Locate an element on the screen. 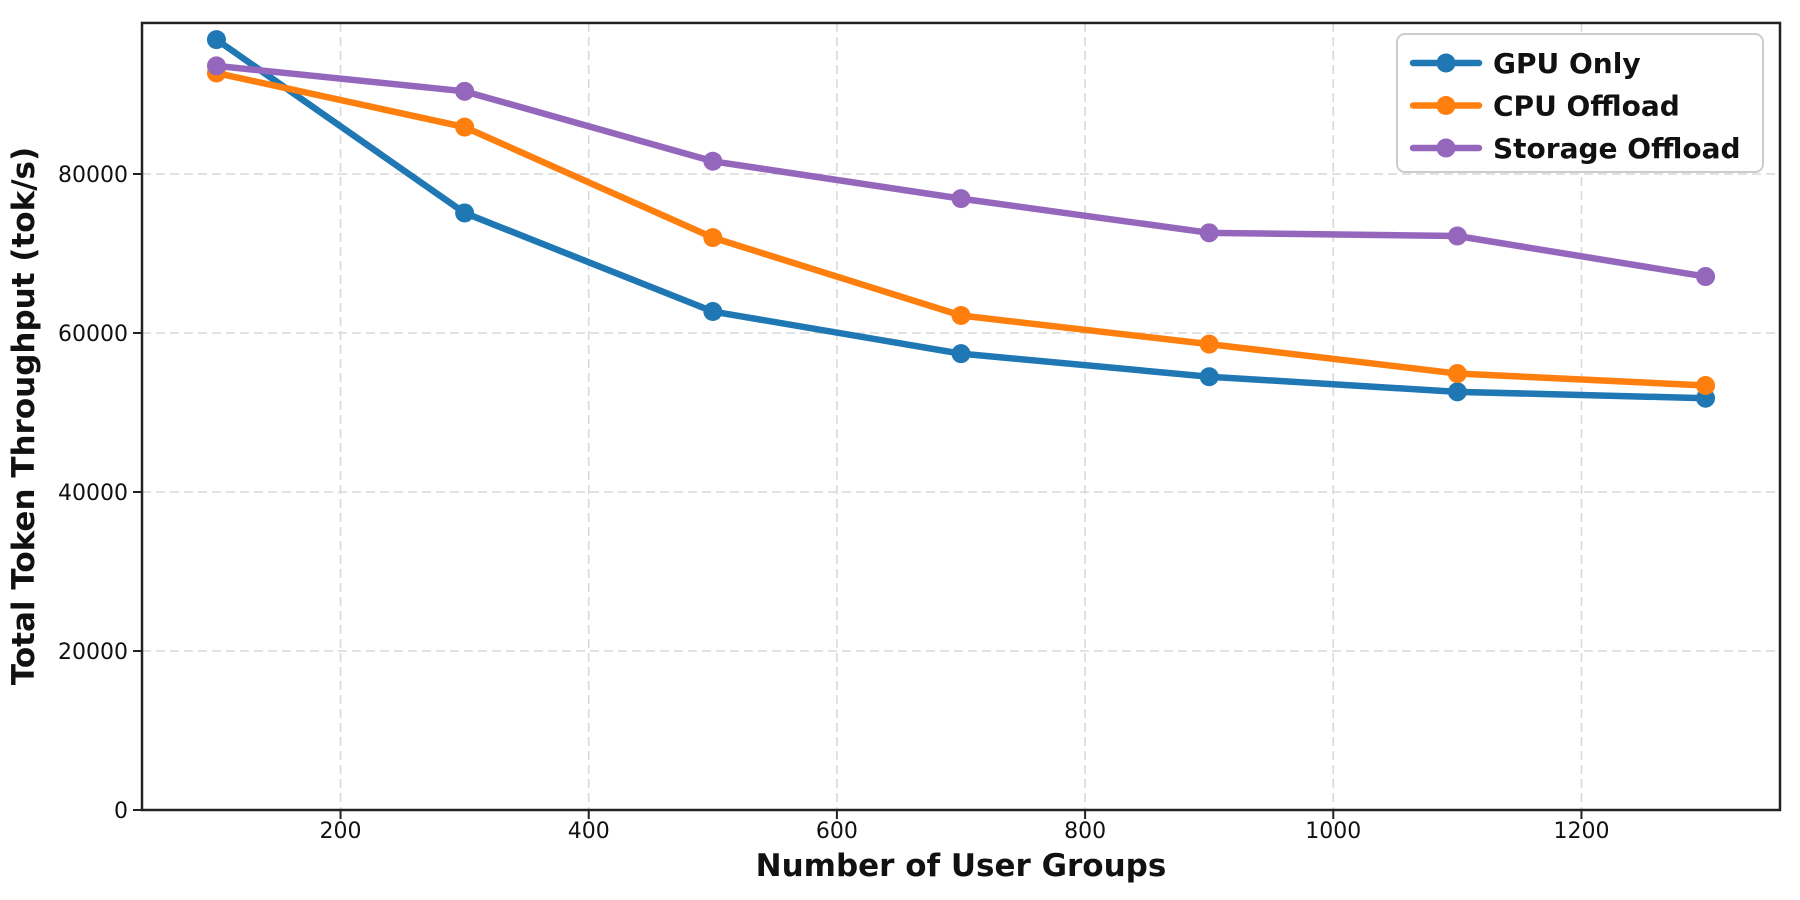 Image resolution: width=1800 pixels, height=900 pixels. y-tick-label: 40000 is located at coordinates (93, 493).